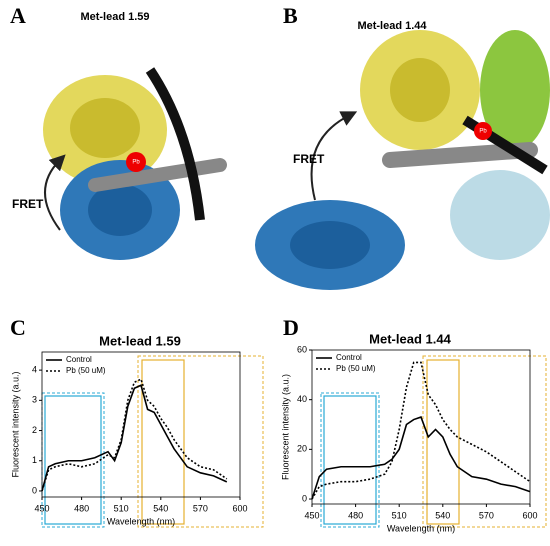 The width and height of the screenshot is (550, 546). Describe the element at coordinates (290, 15) in the screenshot. I see `panel-label: B` at that location.